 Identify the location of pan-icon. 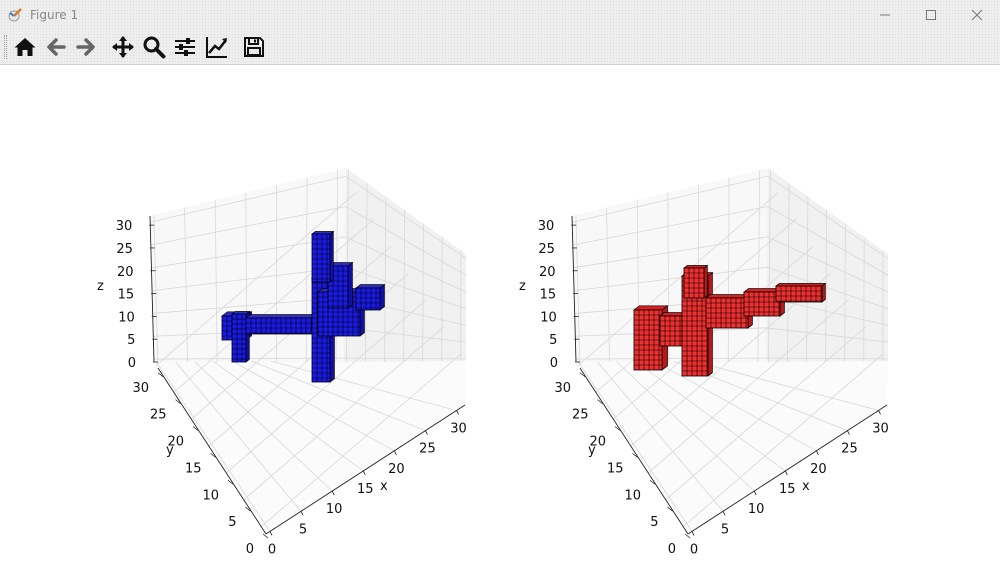
(123, 47).